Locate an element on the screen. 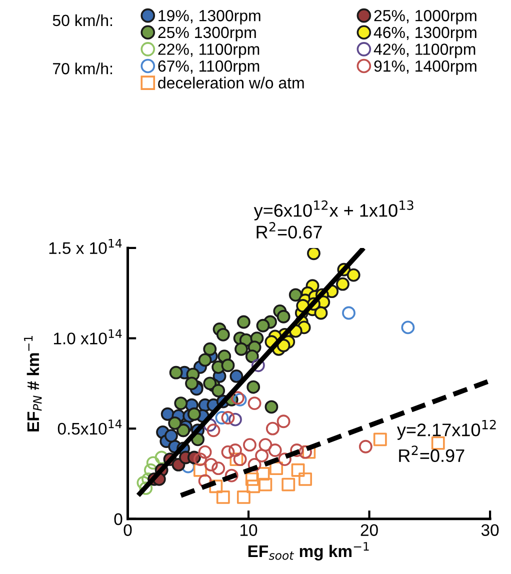  annotation: R$^{2}$=0.97 is located at coordinates (431, 454).